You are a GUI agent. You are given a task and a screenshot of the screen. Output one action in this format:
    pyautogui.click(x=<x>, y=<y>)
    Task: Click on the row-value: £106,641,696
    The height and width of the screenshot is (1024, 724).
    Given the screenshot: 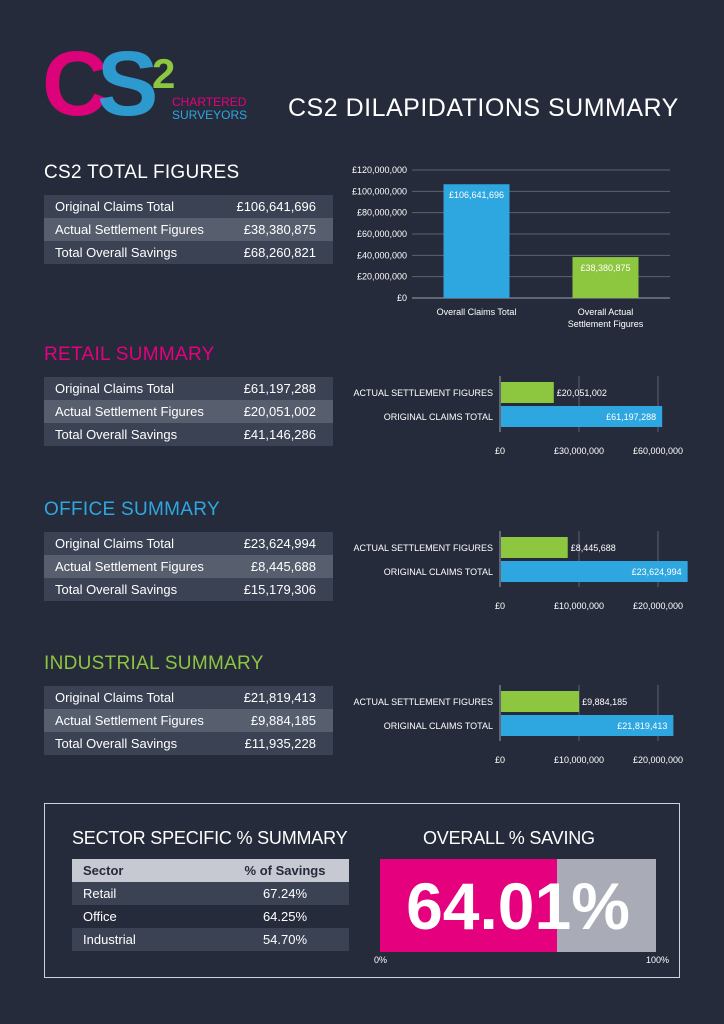 What is the action you would take?
    pyautogui.click(x=276, y=206)
    